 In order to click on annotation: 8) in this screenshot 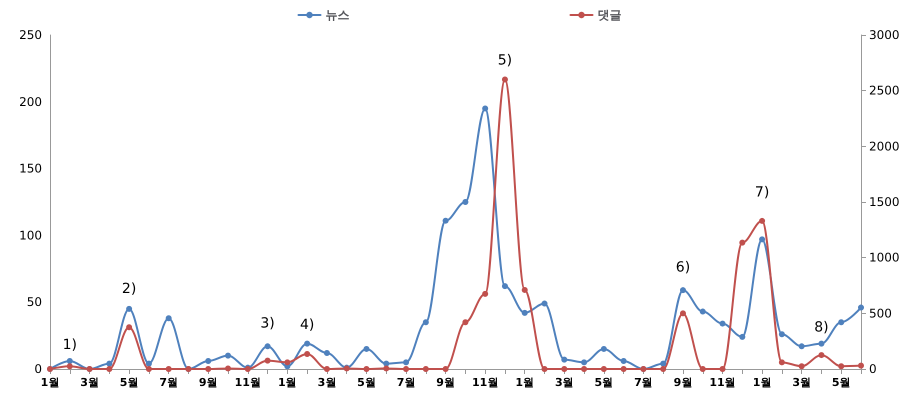, I will do `click(821, 328)`.